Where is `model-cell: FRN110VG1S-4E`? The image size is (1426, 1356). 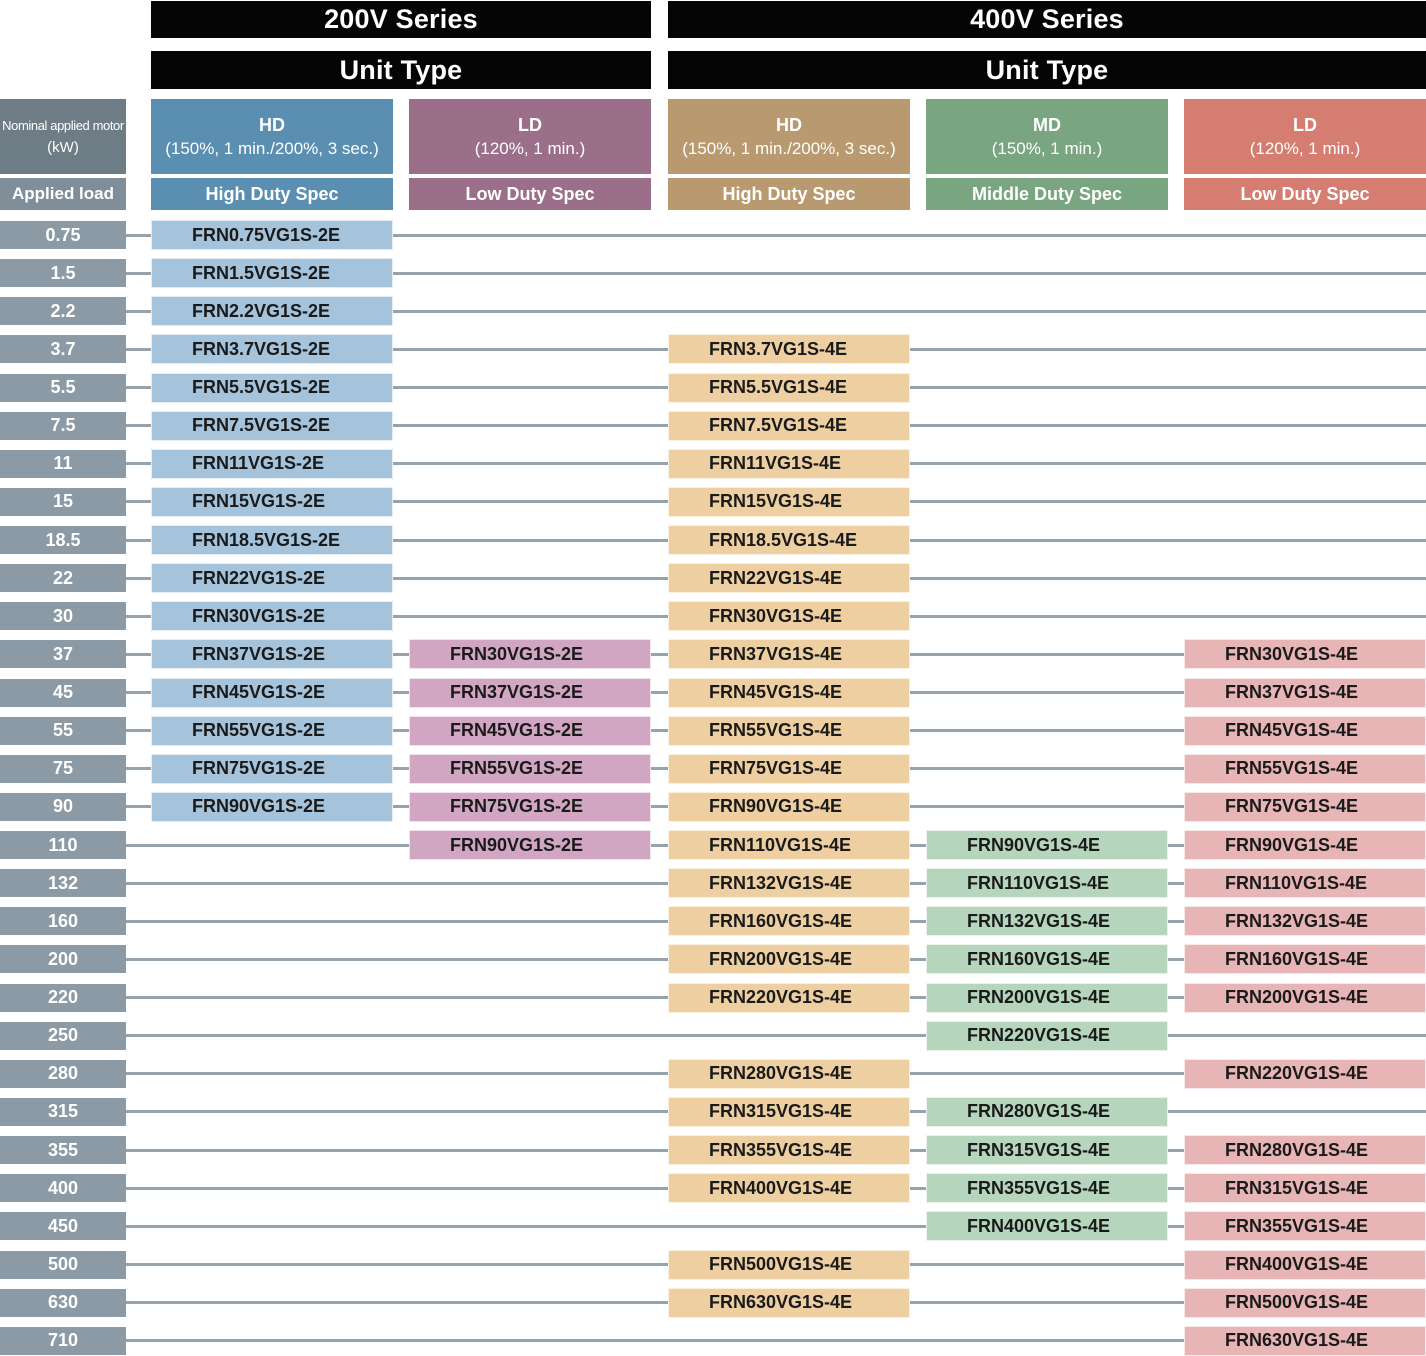
model-cell: FRN110VG1S-4E is located at coordinates (789, 845).